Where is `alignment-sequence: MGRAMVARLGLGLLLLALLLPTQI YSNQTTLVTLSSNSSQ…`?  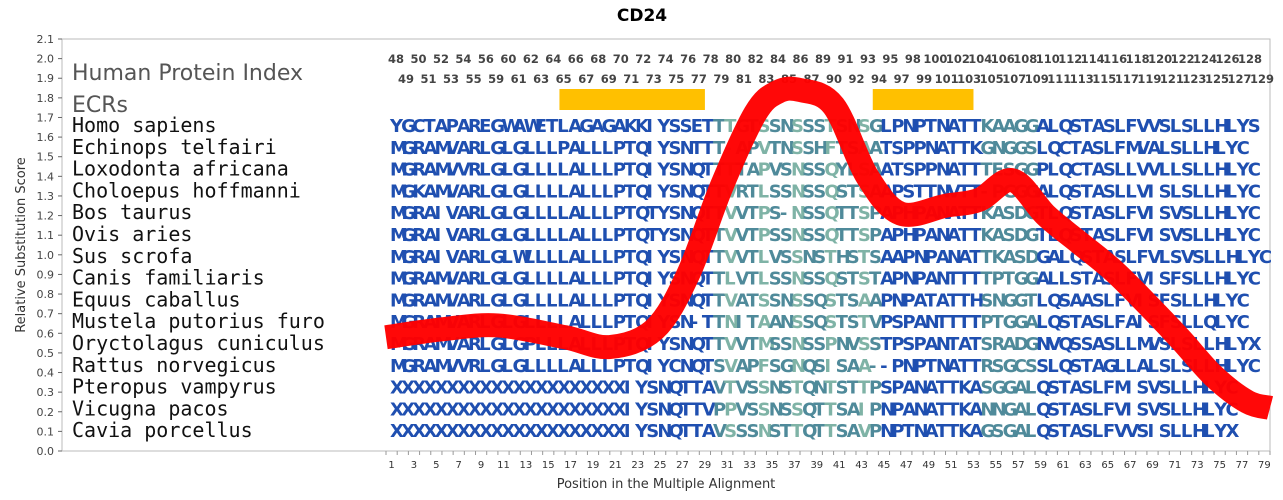
alignment-sequence: MGRAMVARLGLGLLLLALLLPTQI YSNQTTLVTLSSNSSQ… is located at coordinates (825, 279).